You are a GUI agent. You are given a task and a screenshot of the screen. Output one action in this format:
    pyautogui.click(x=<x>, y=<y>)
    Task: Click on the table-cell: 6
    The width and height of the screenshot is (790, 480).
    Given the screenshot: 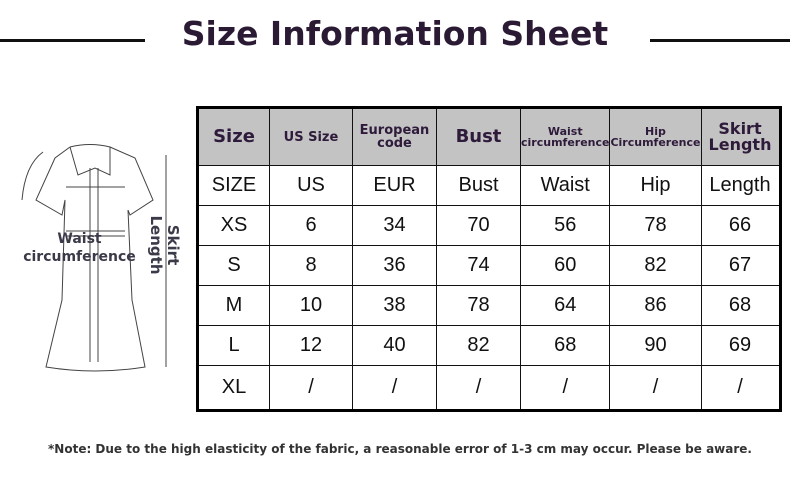 What is the action you would take?
    pyautogui.click(x=311, y=225)
    